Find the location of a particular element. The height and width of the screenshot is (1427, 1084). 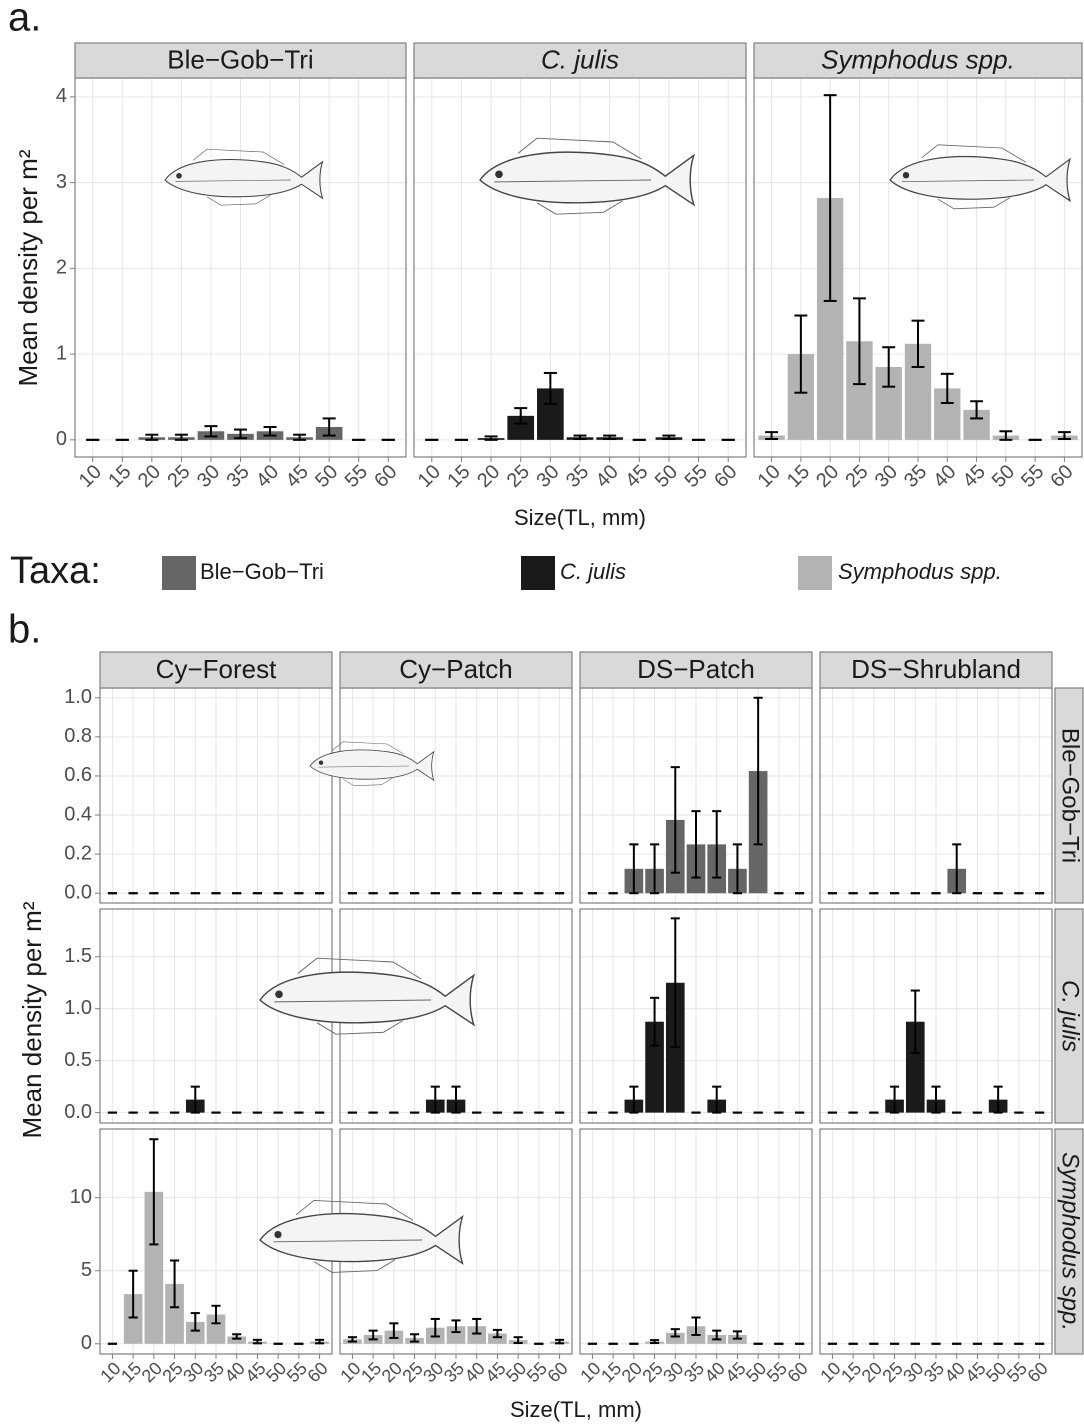

strip-label: Ble−Gob−Tri is located at coordinates (1070, 795).